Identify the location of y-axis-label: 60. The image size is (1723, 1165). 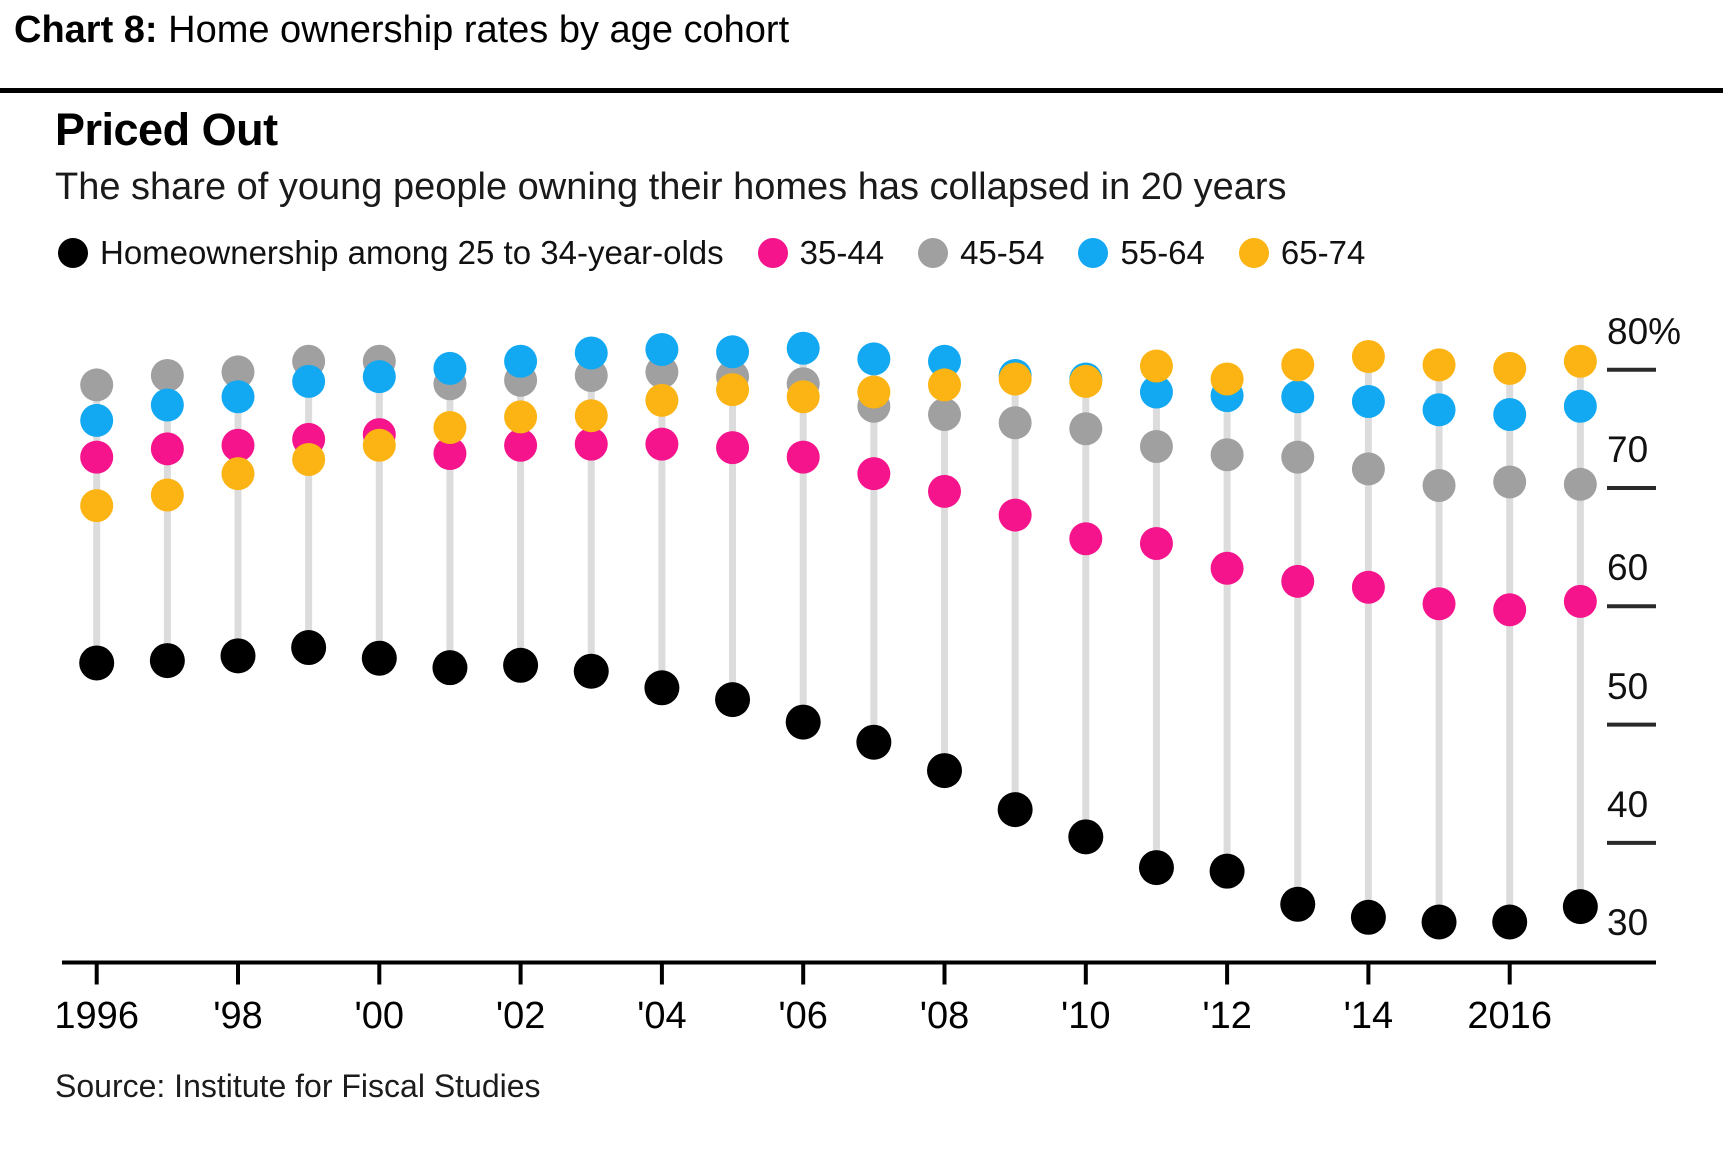
(1628, 568).